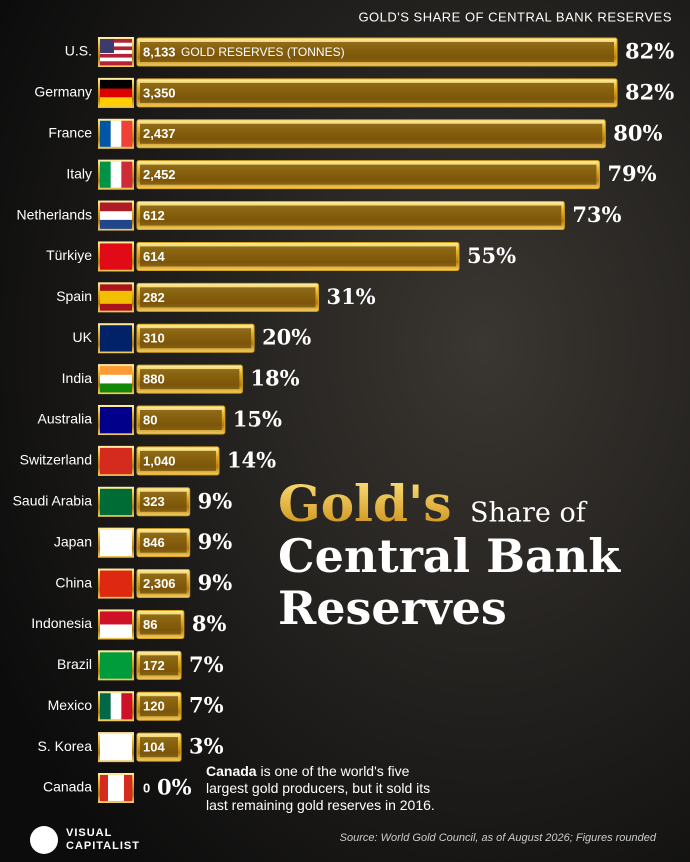  I want to click on tonnes-label: 0, so click(146, 787).